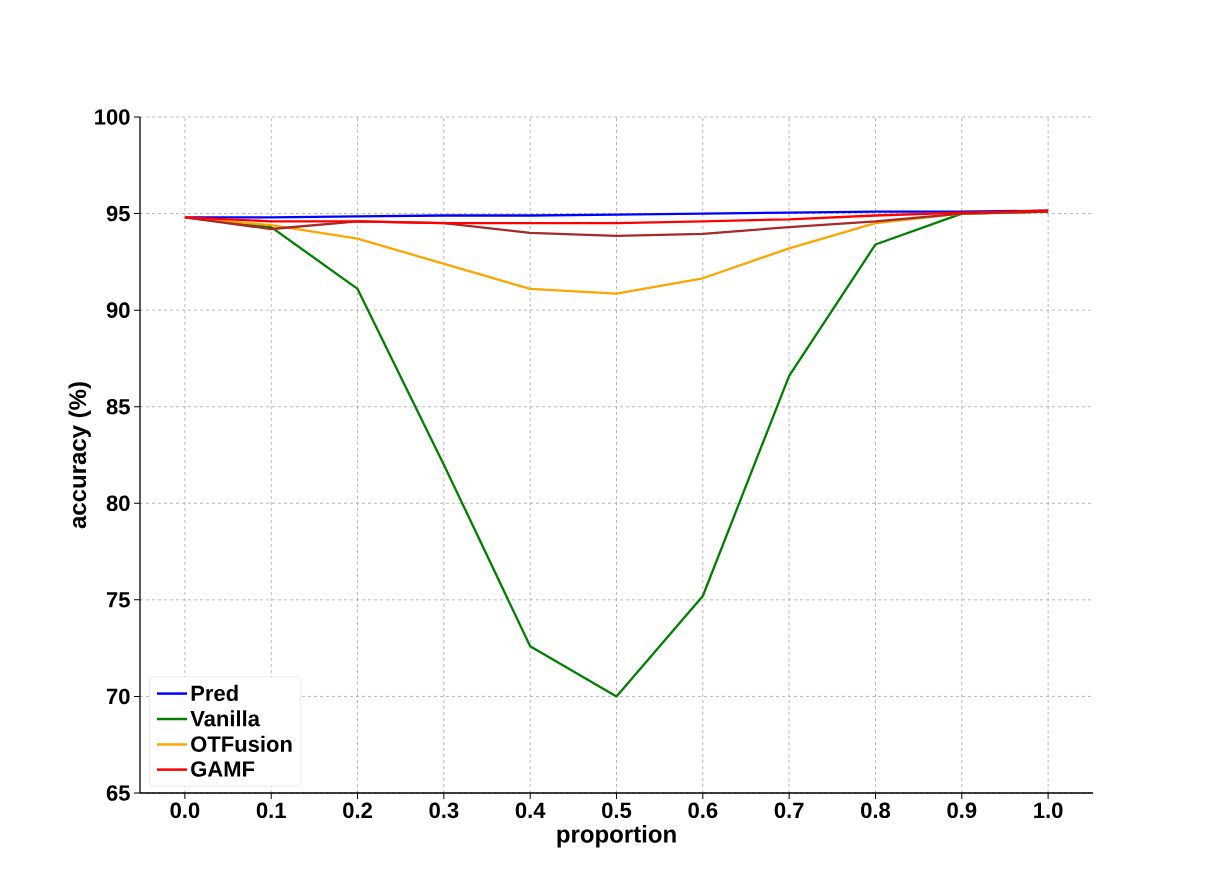  Describe the element at coordinates (1048, 810) in the screenshot. I see `x-tick-label: 1.0` at that location.